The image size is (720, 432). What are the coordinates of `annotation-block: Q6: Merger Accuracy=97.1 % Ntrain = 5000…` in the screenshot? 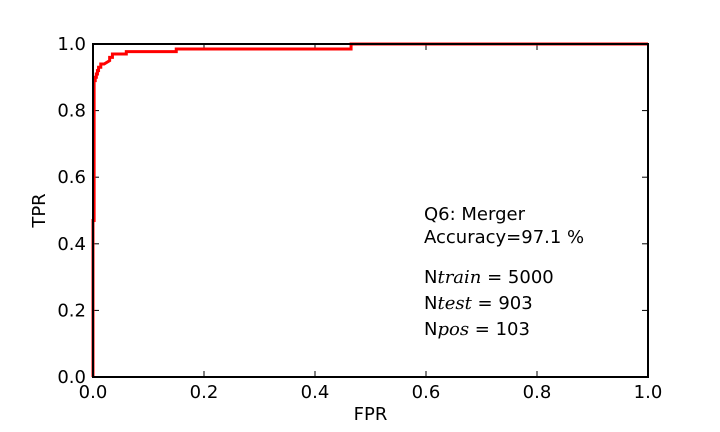 It's located at (504, 272).